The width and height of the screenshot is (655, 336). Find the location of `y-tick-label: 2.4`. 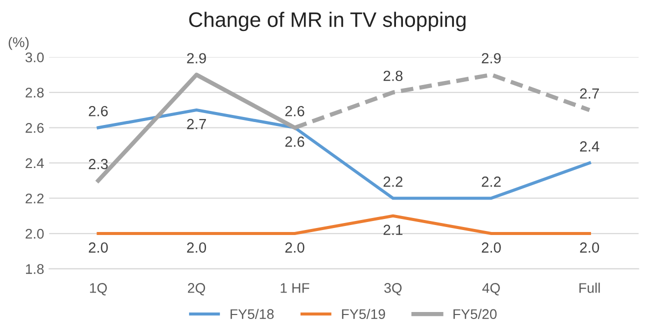

y-tick-label: 2.4 is located at coordinates (35, 163).